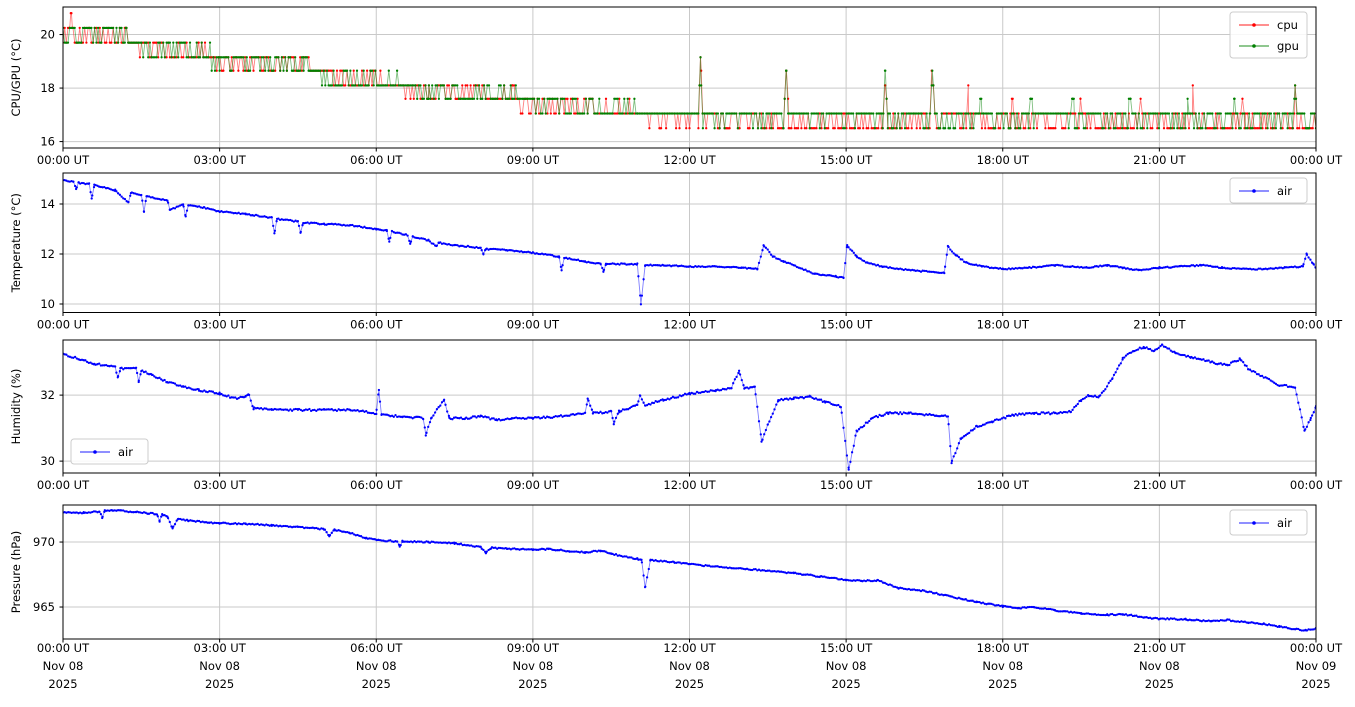  What do you see at coordinates (44, 542) in the screenshot?
I see `y-tick-label: 970` at bounding box center [44, 542].